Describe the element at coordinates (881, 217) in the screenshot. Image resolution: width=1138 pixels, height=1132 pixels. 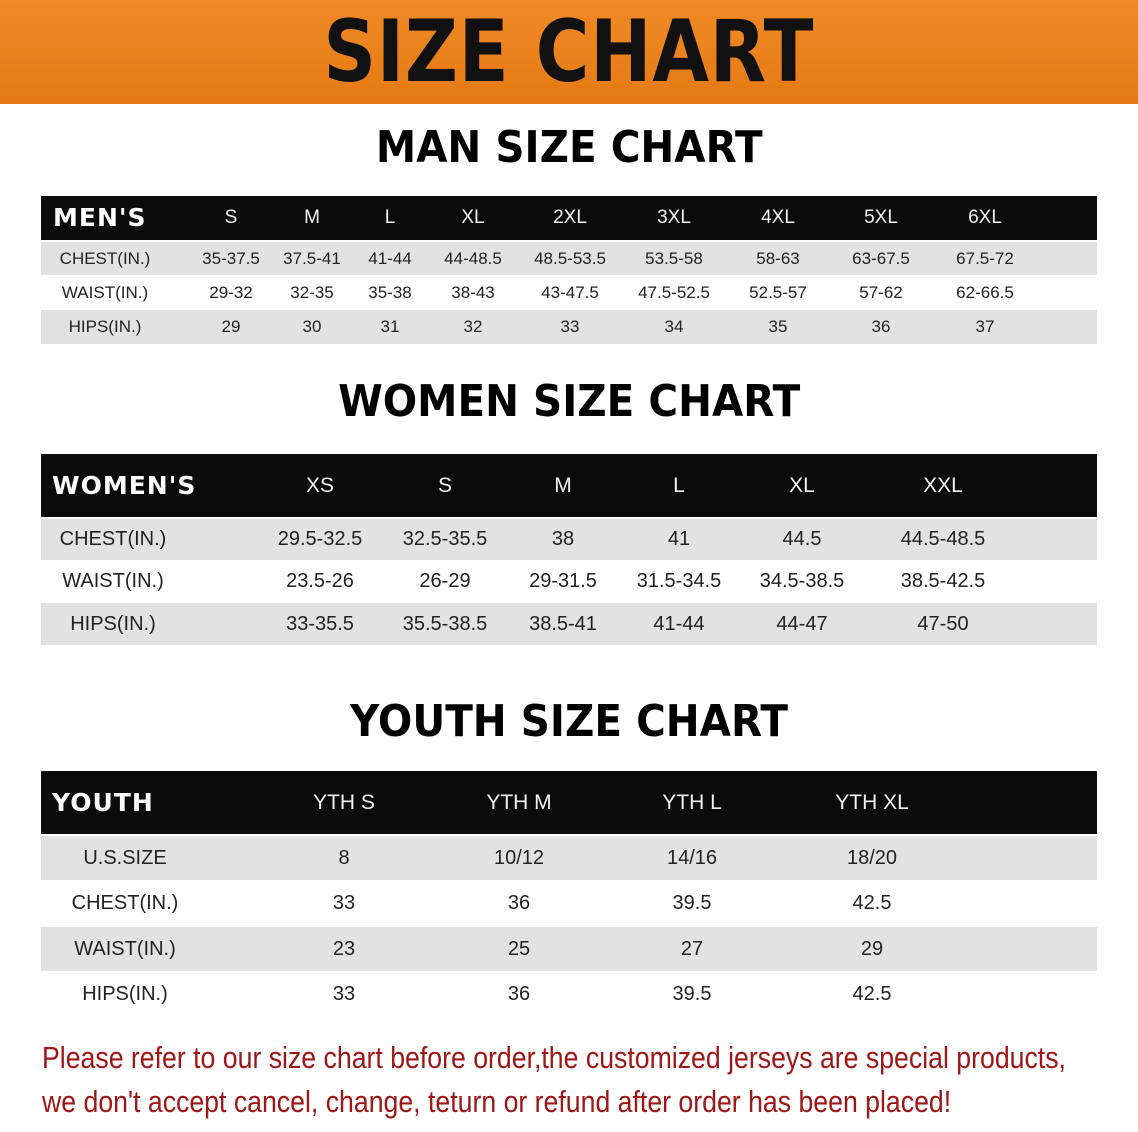
I see `size-column-header: 5XL` at that location.